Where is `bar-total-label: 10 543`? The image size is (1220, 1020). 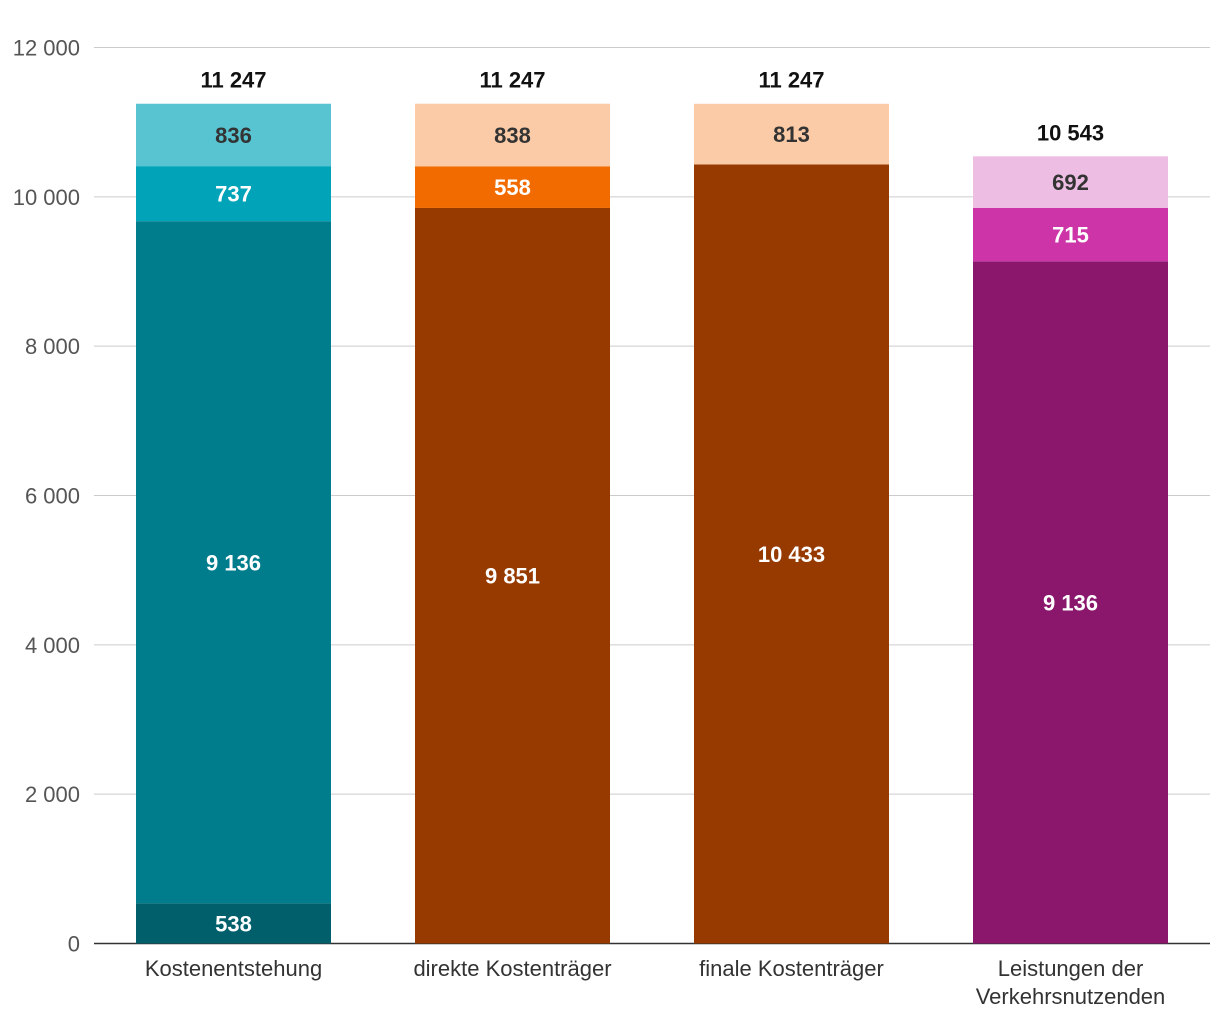
bar-total-label: 10 543 is located at coordinates (1070, 132).